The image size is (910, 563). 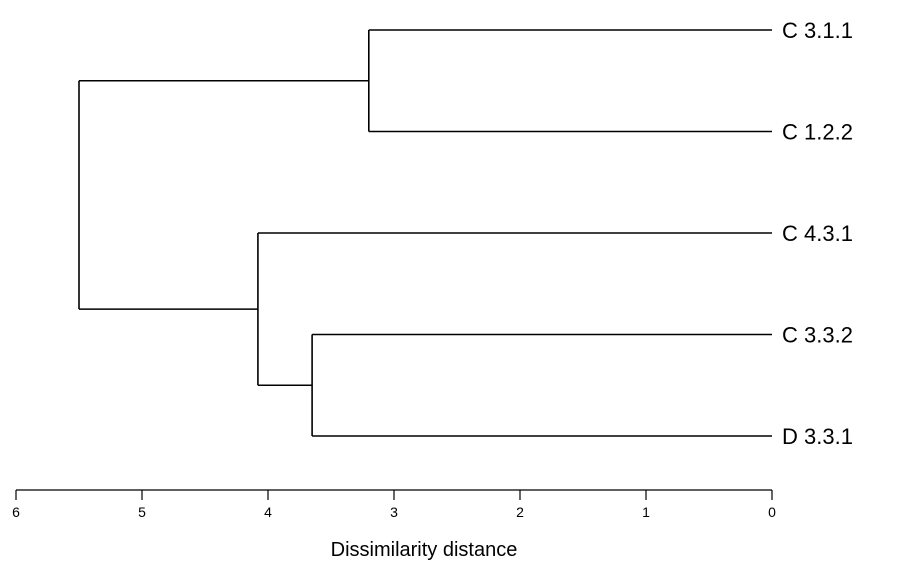 I want to click on x-axis-title: Dissimilarity distance, so click(x=424, y=550).